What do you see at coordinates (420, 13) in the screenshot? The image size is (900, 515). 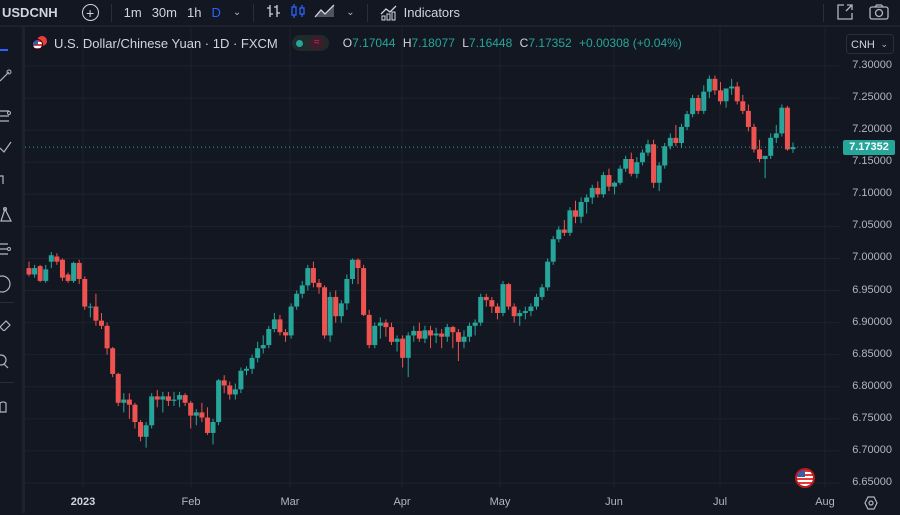 I see `indicators-button: Indicators` at bounding box center [420, 13].